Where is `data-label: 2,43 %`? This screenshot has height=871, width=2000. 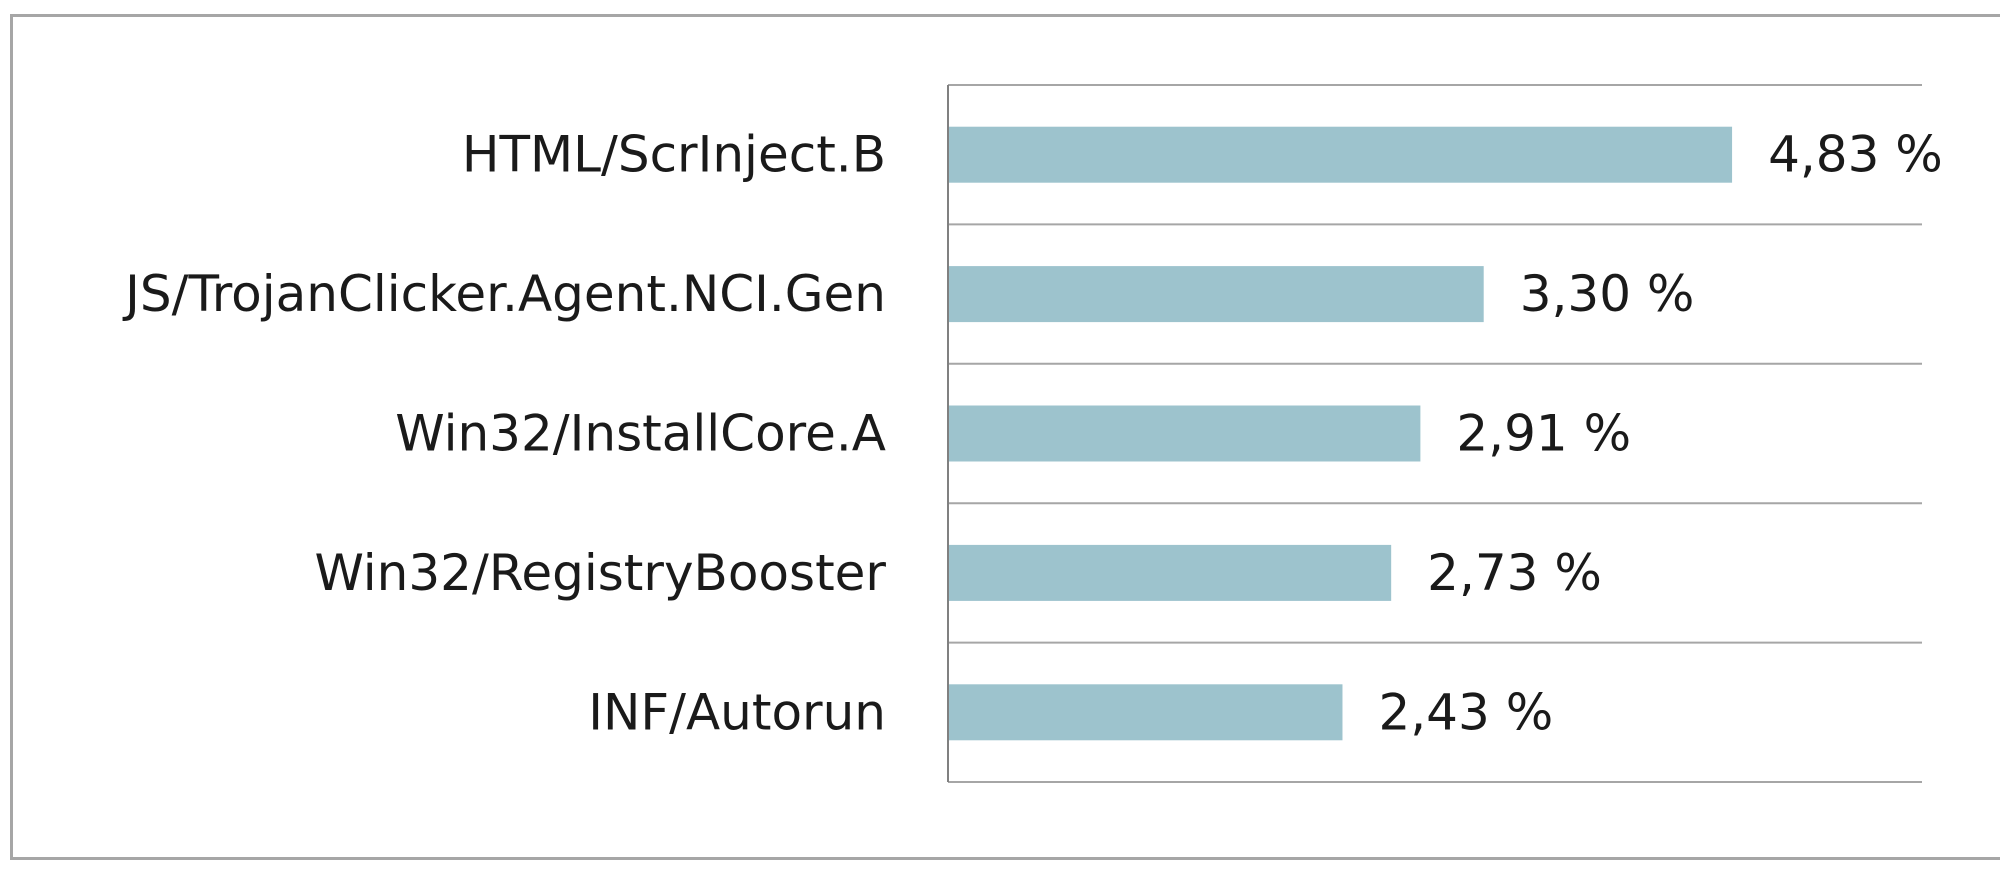 data-label: 2,43 % is located at coordinates (1465, 712).